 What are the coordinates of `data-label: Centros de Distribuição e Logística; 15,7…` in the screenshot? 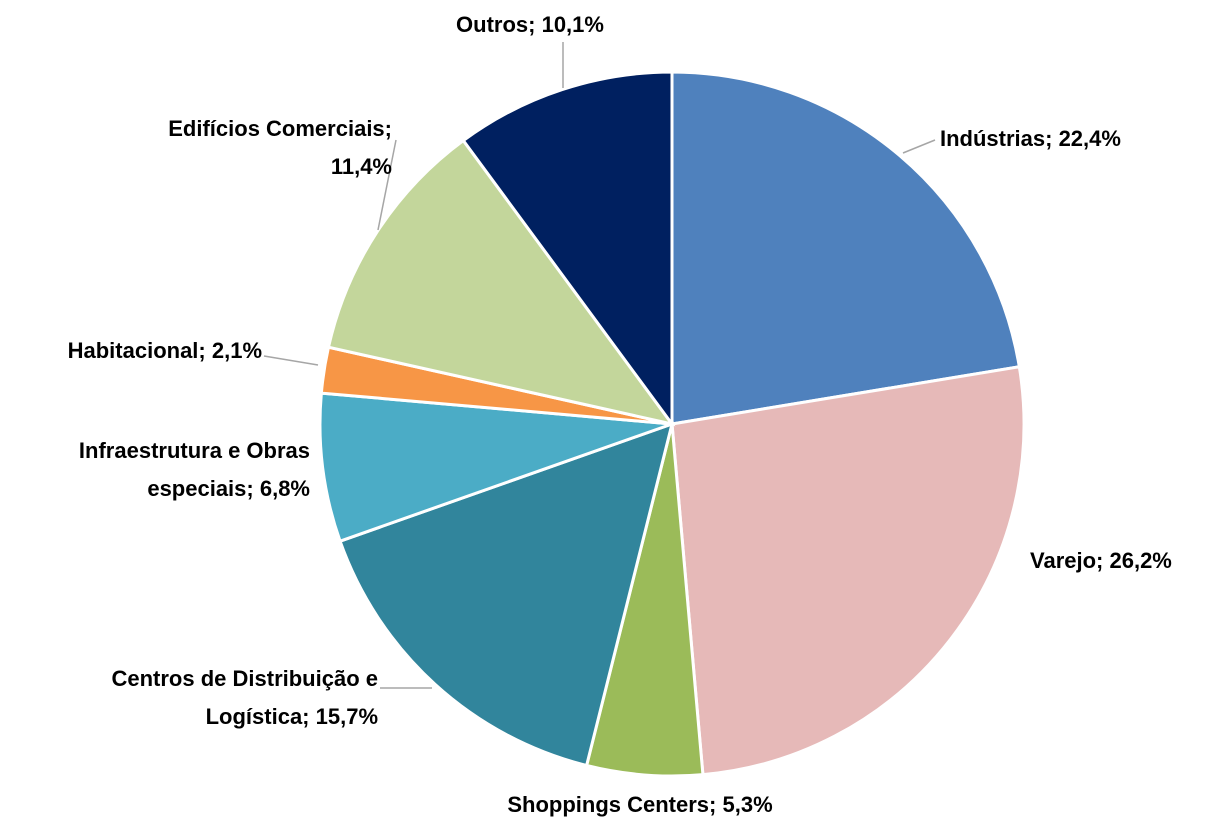 It's located at (244, 697).